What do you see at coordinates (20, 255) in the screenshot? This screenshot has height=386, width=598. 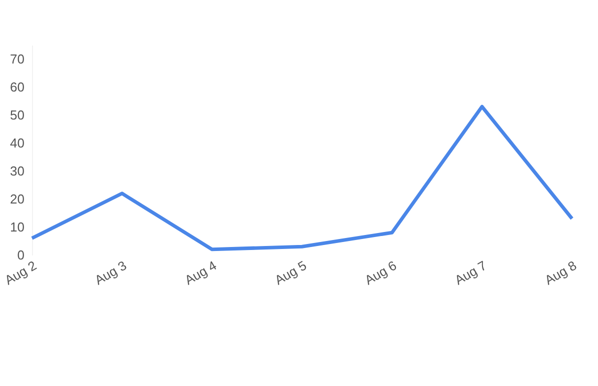 I see `y-tick-label: 0` at bounding box center [20, 255].